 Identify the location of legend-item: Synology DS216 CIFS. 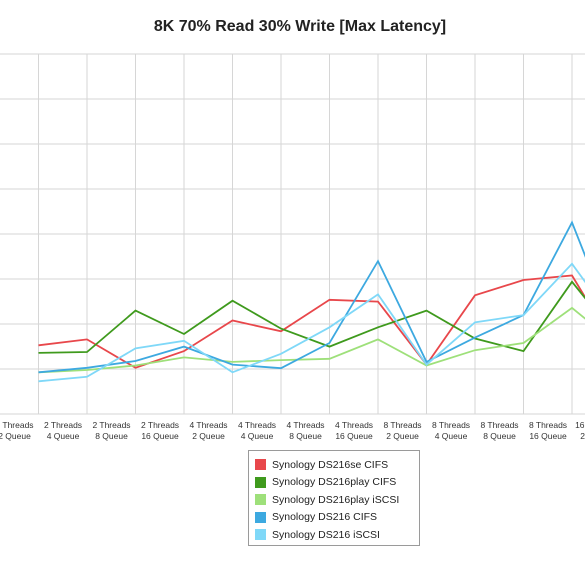
(337, 518).